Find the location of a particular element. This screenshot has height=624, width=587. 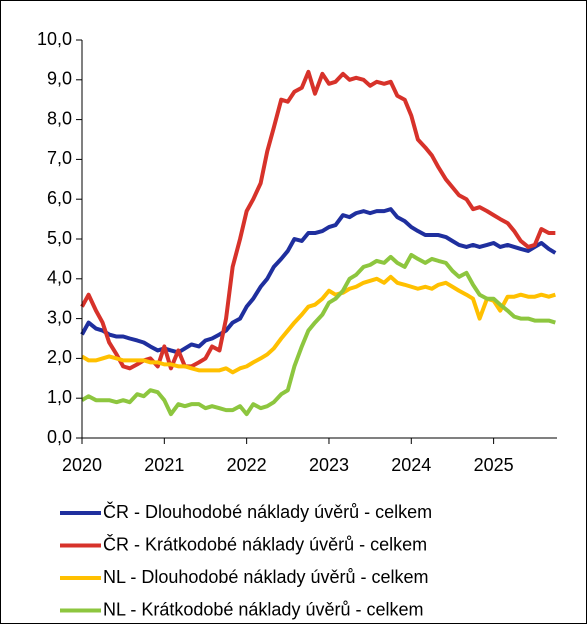

y-tick-label: 2,0 is located at coordinates (59, 357).